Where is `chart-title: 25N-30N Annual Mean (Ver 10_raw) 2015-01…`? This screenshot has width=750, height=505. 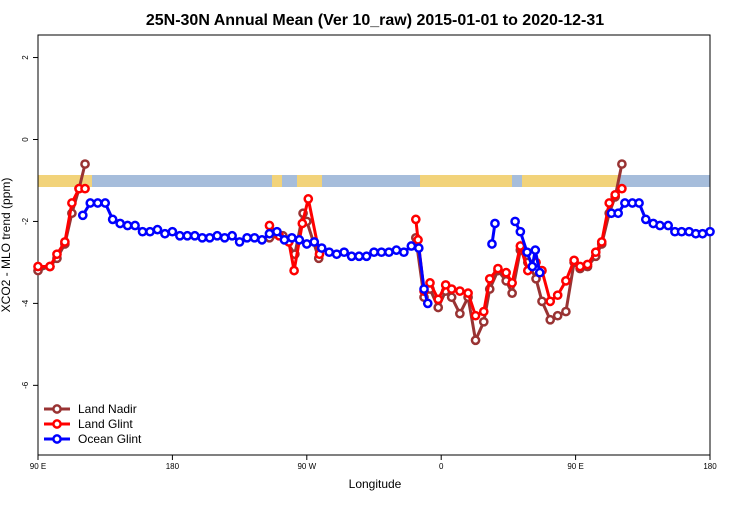 chart-title: 25N-30N Annual Mean (Ver 10_raw) 2015-01… is located at coordinates (375, 20).